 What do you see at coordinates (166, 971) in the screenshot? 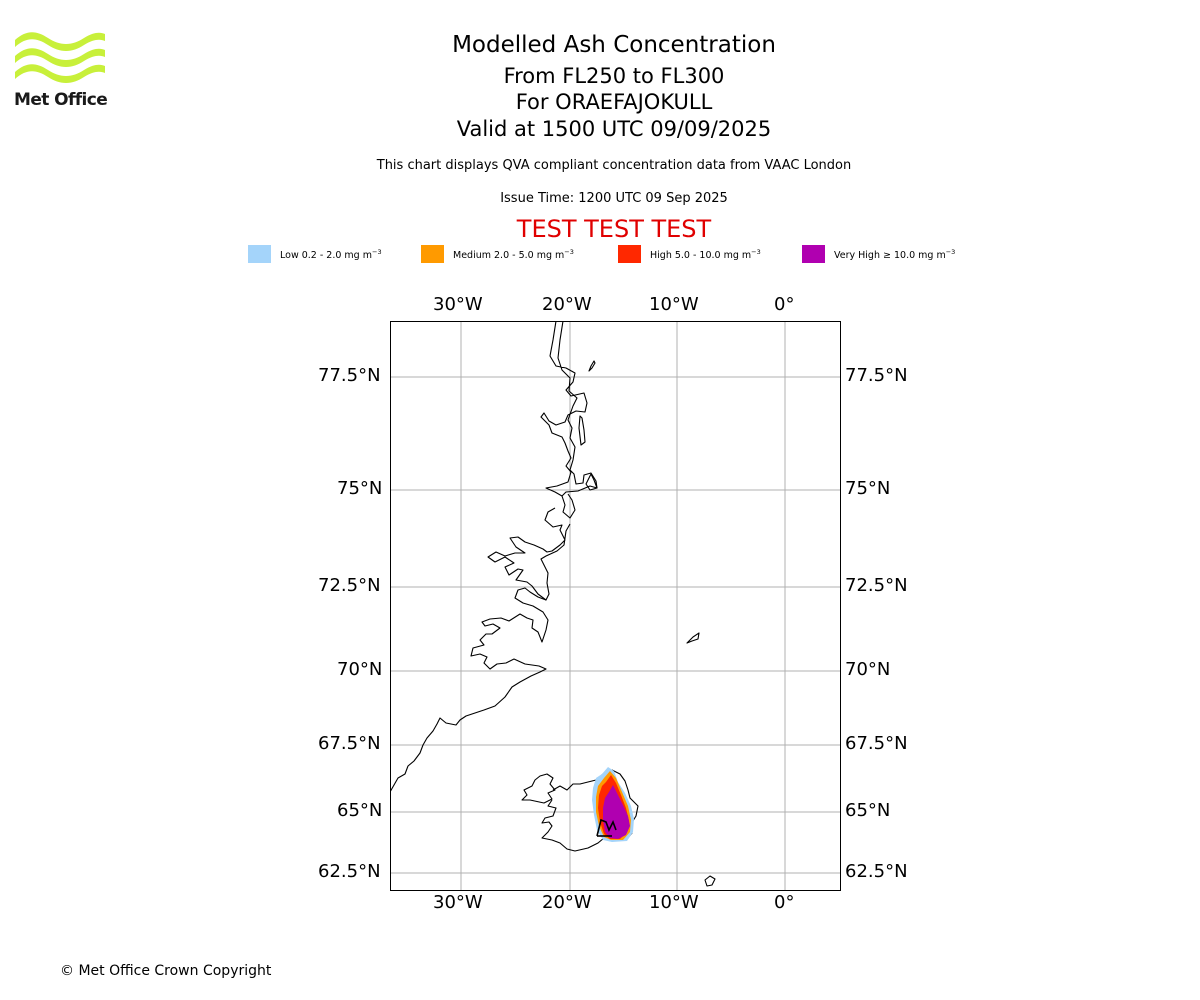
I see `copyright-text: © Met Office Crown Copyright` at bounding box center [166, 971].